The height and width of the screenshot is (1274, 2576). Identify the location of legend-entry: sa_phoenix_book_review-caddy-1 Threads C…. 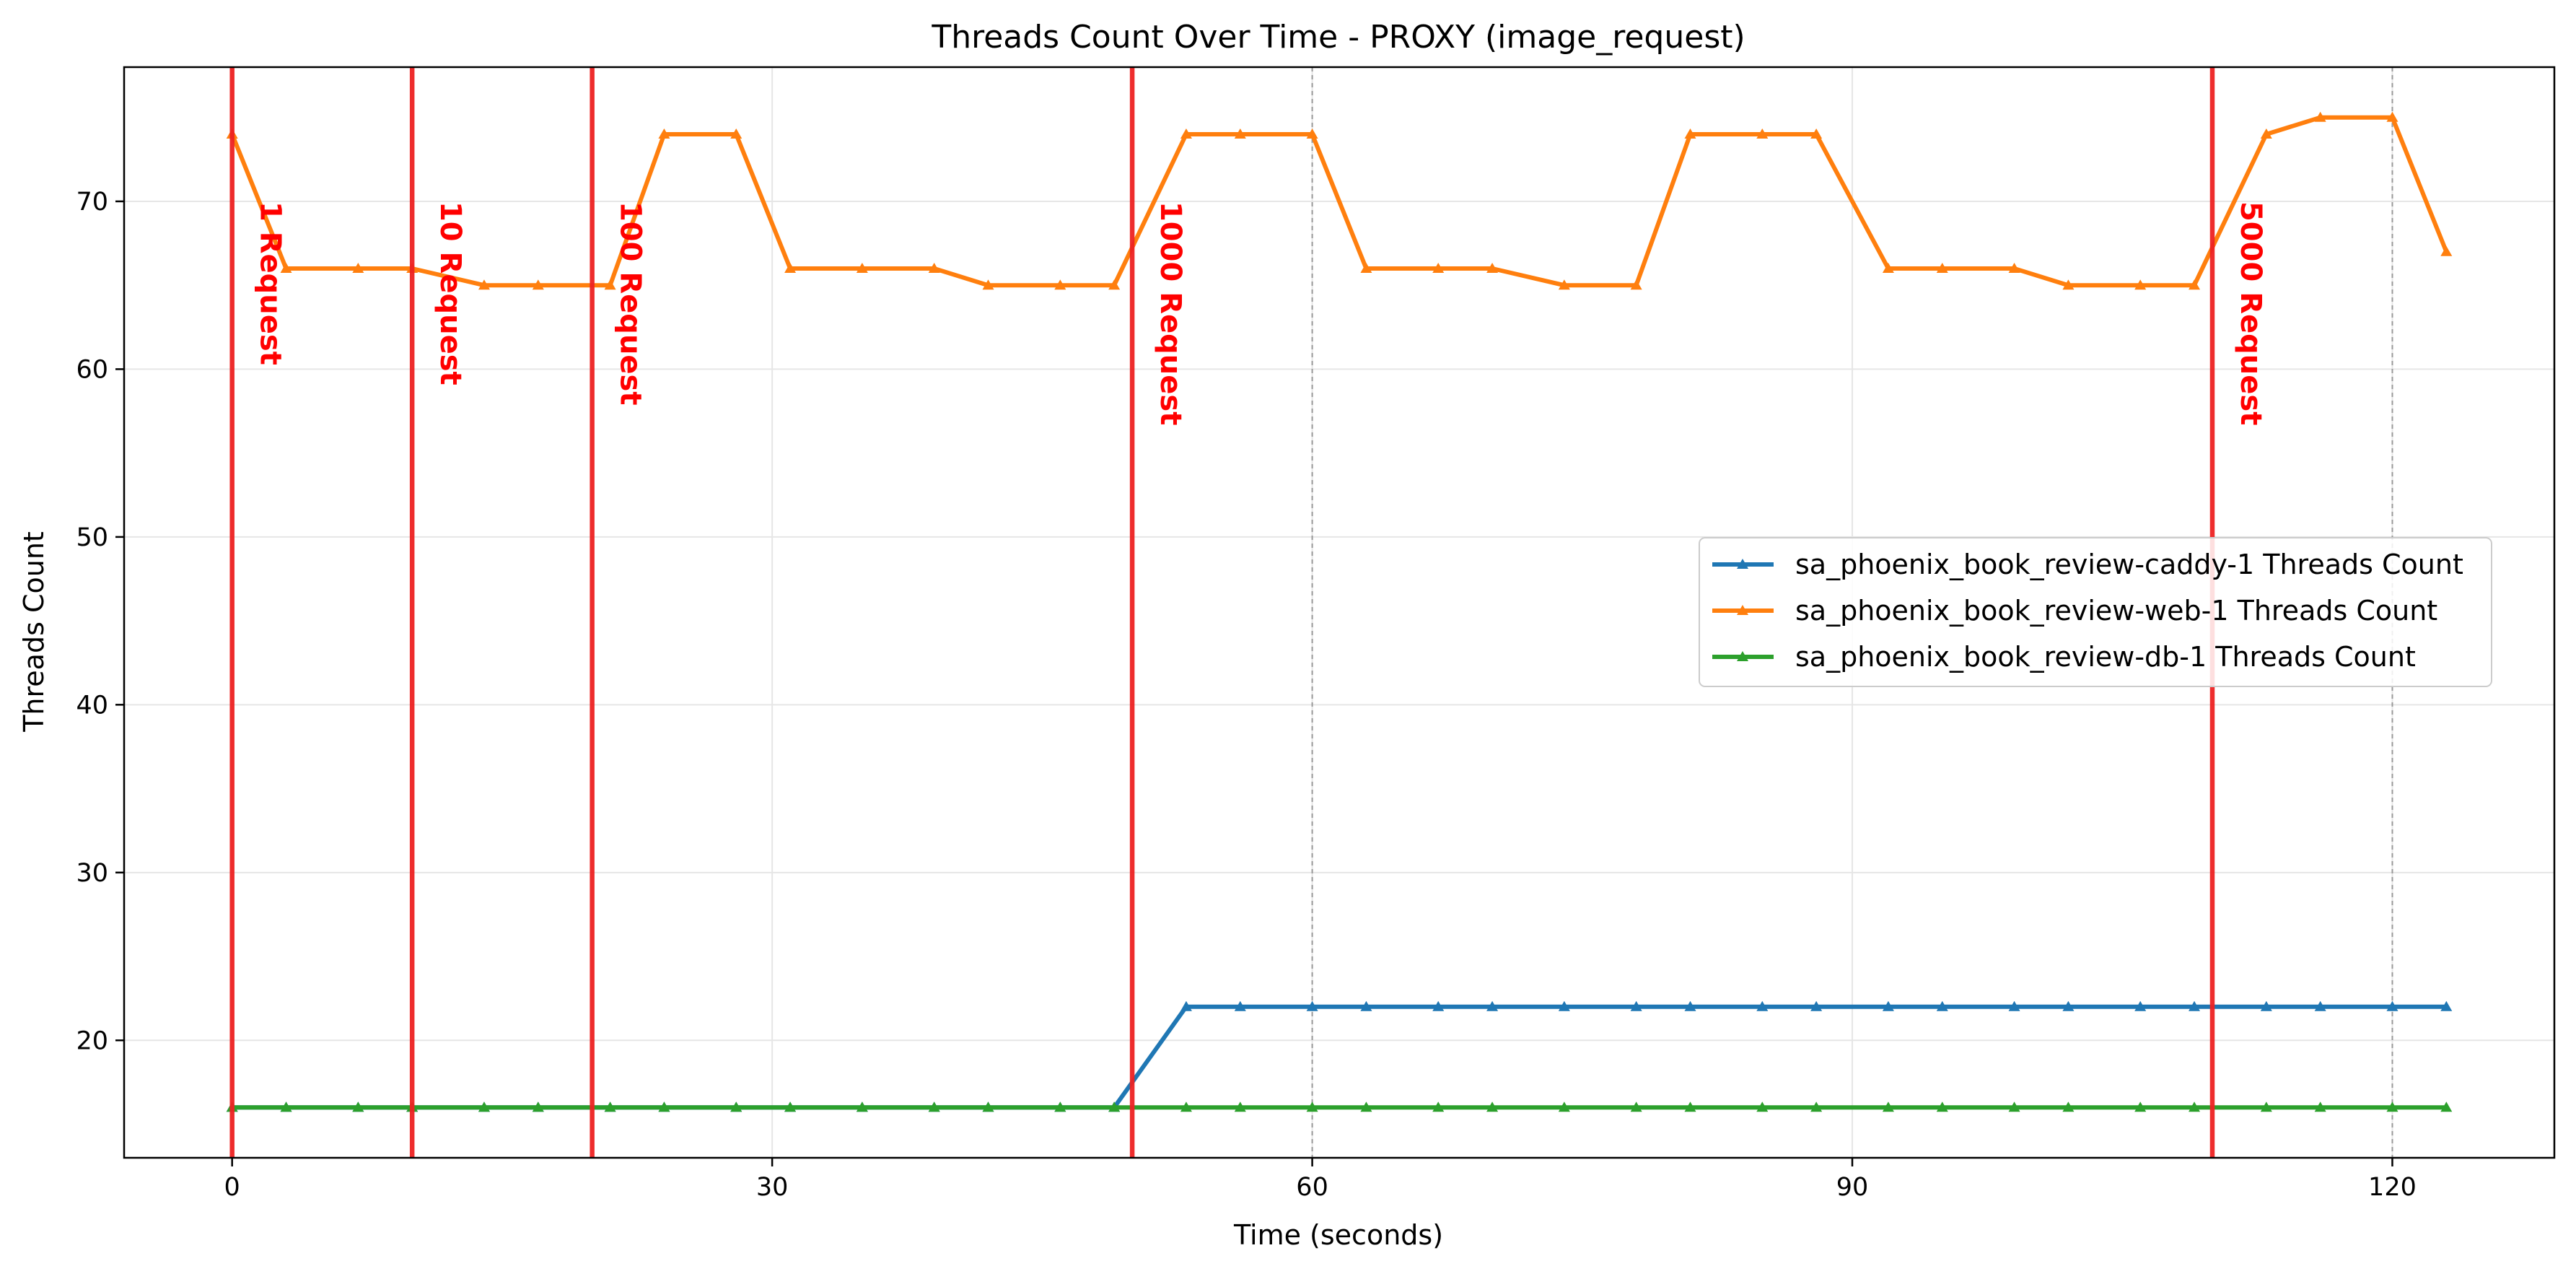
(2087, 564).